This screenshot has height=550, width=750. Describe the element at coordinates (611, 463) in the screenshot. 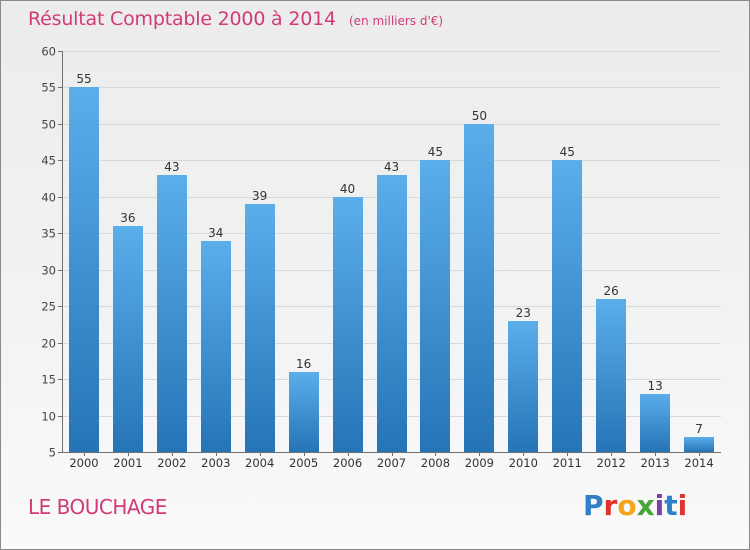

I see `x-tick-label: 2012` at that location.